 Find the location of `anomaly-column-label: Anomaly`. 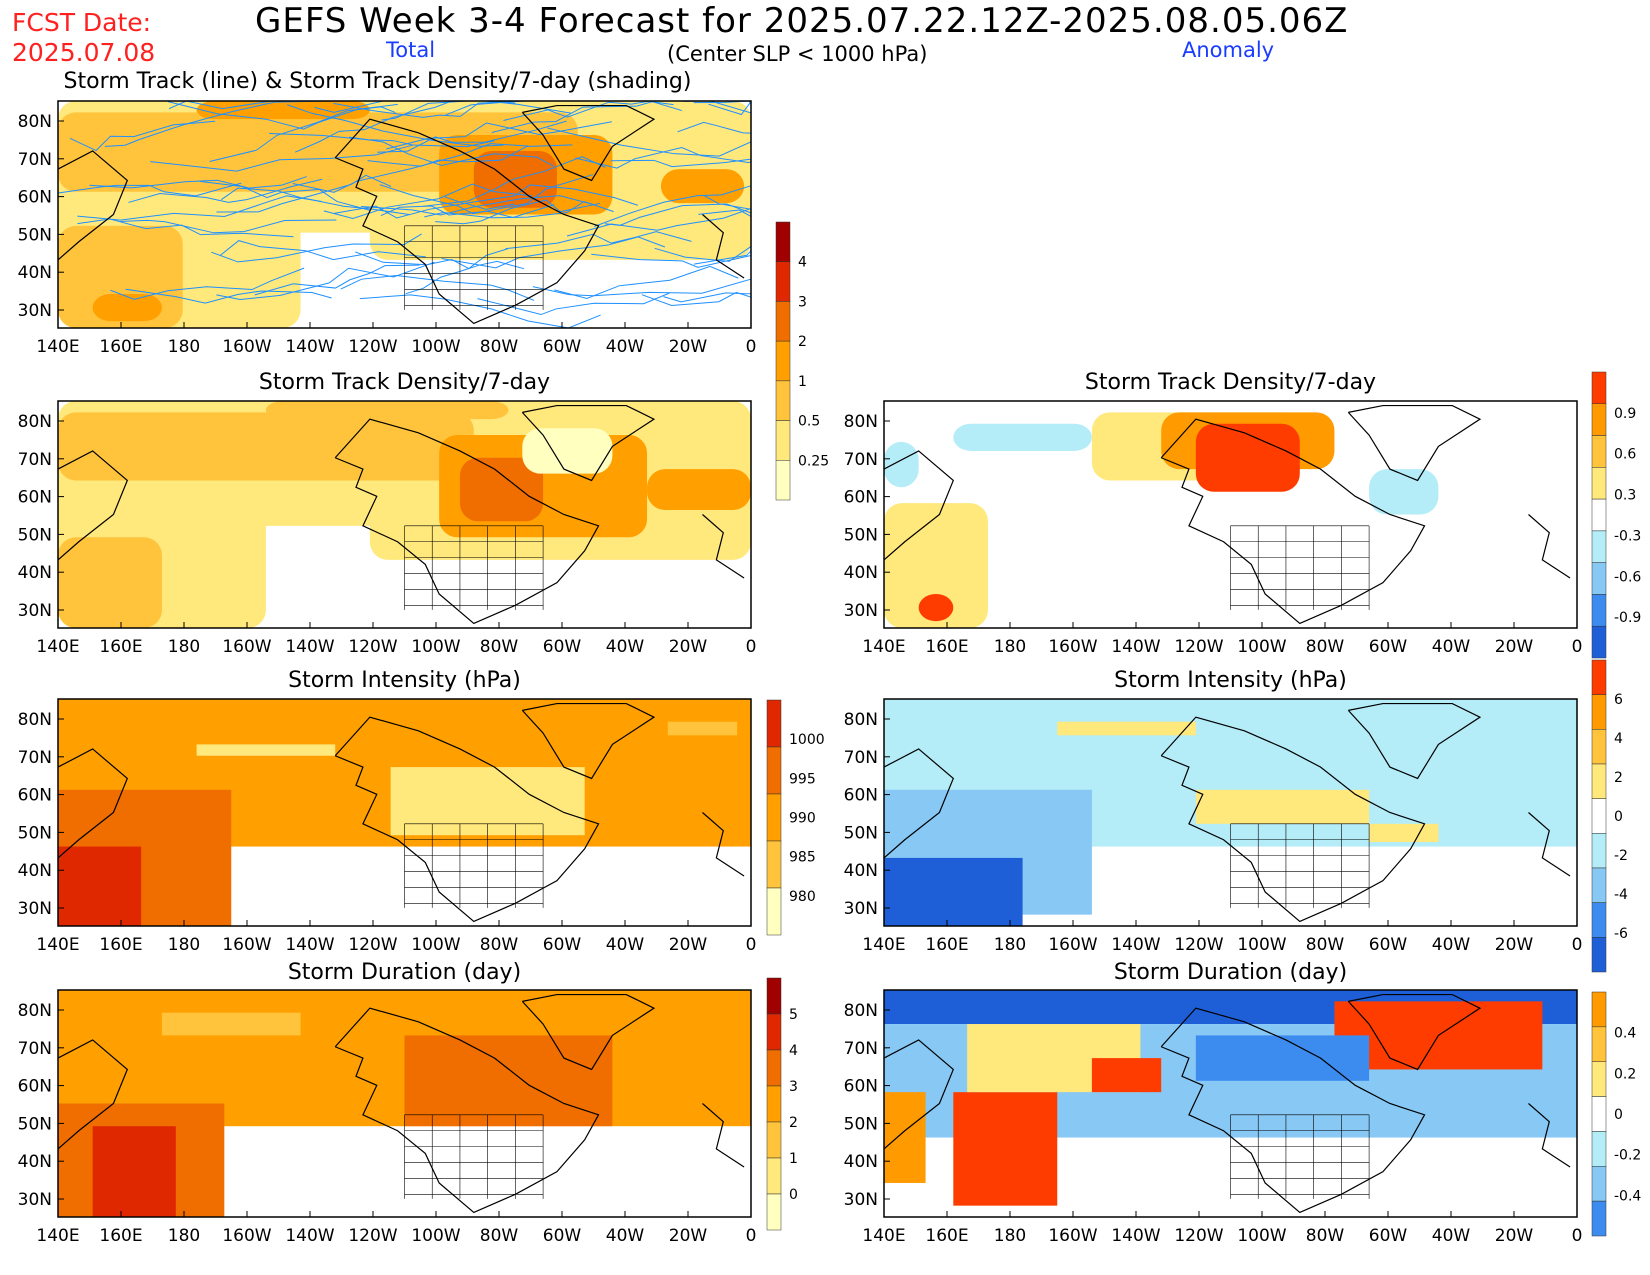

anomaly-column-label: Anomaly is located at coordinates (1228, 50).